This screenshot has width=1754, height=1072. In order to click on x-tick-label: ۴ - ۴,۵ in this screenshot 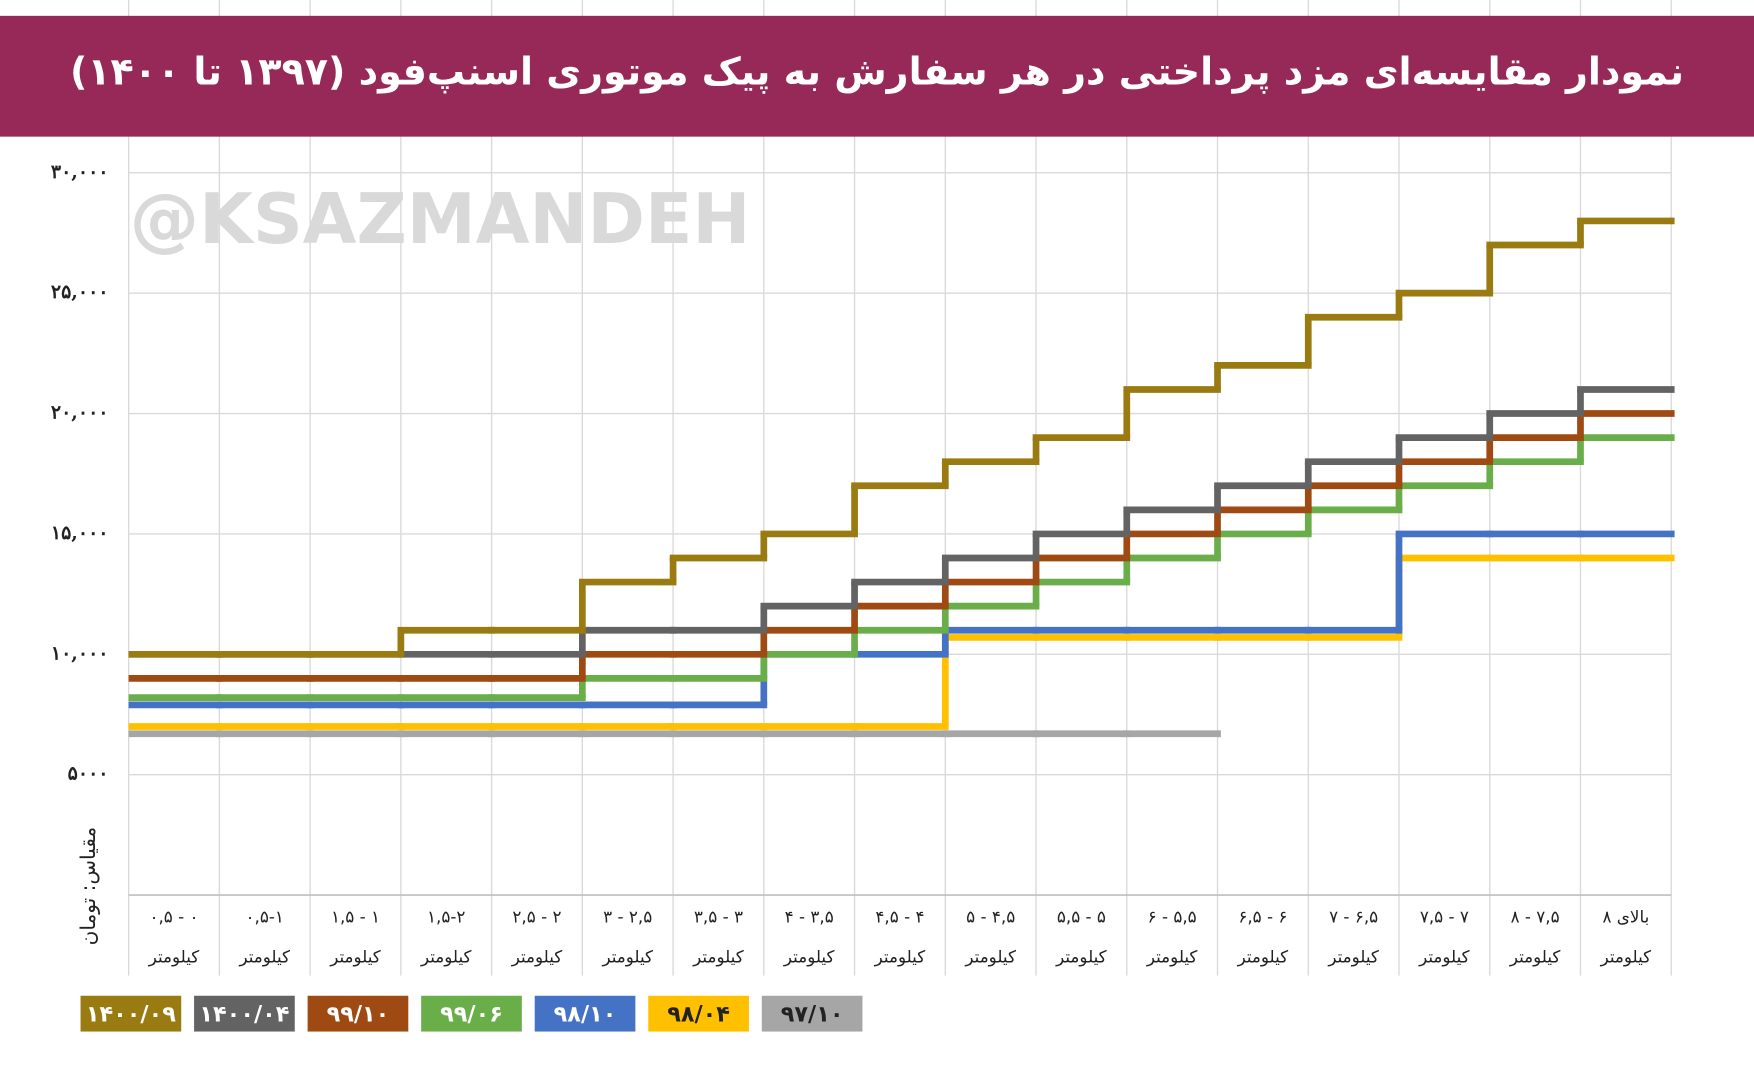, I will do `click(899, 916)`.